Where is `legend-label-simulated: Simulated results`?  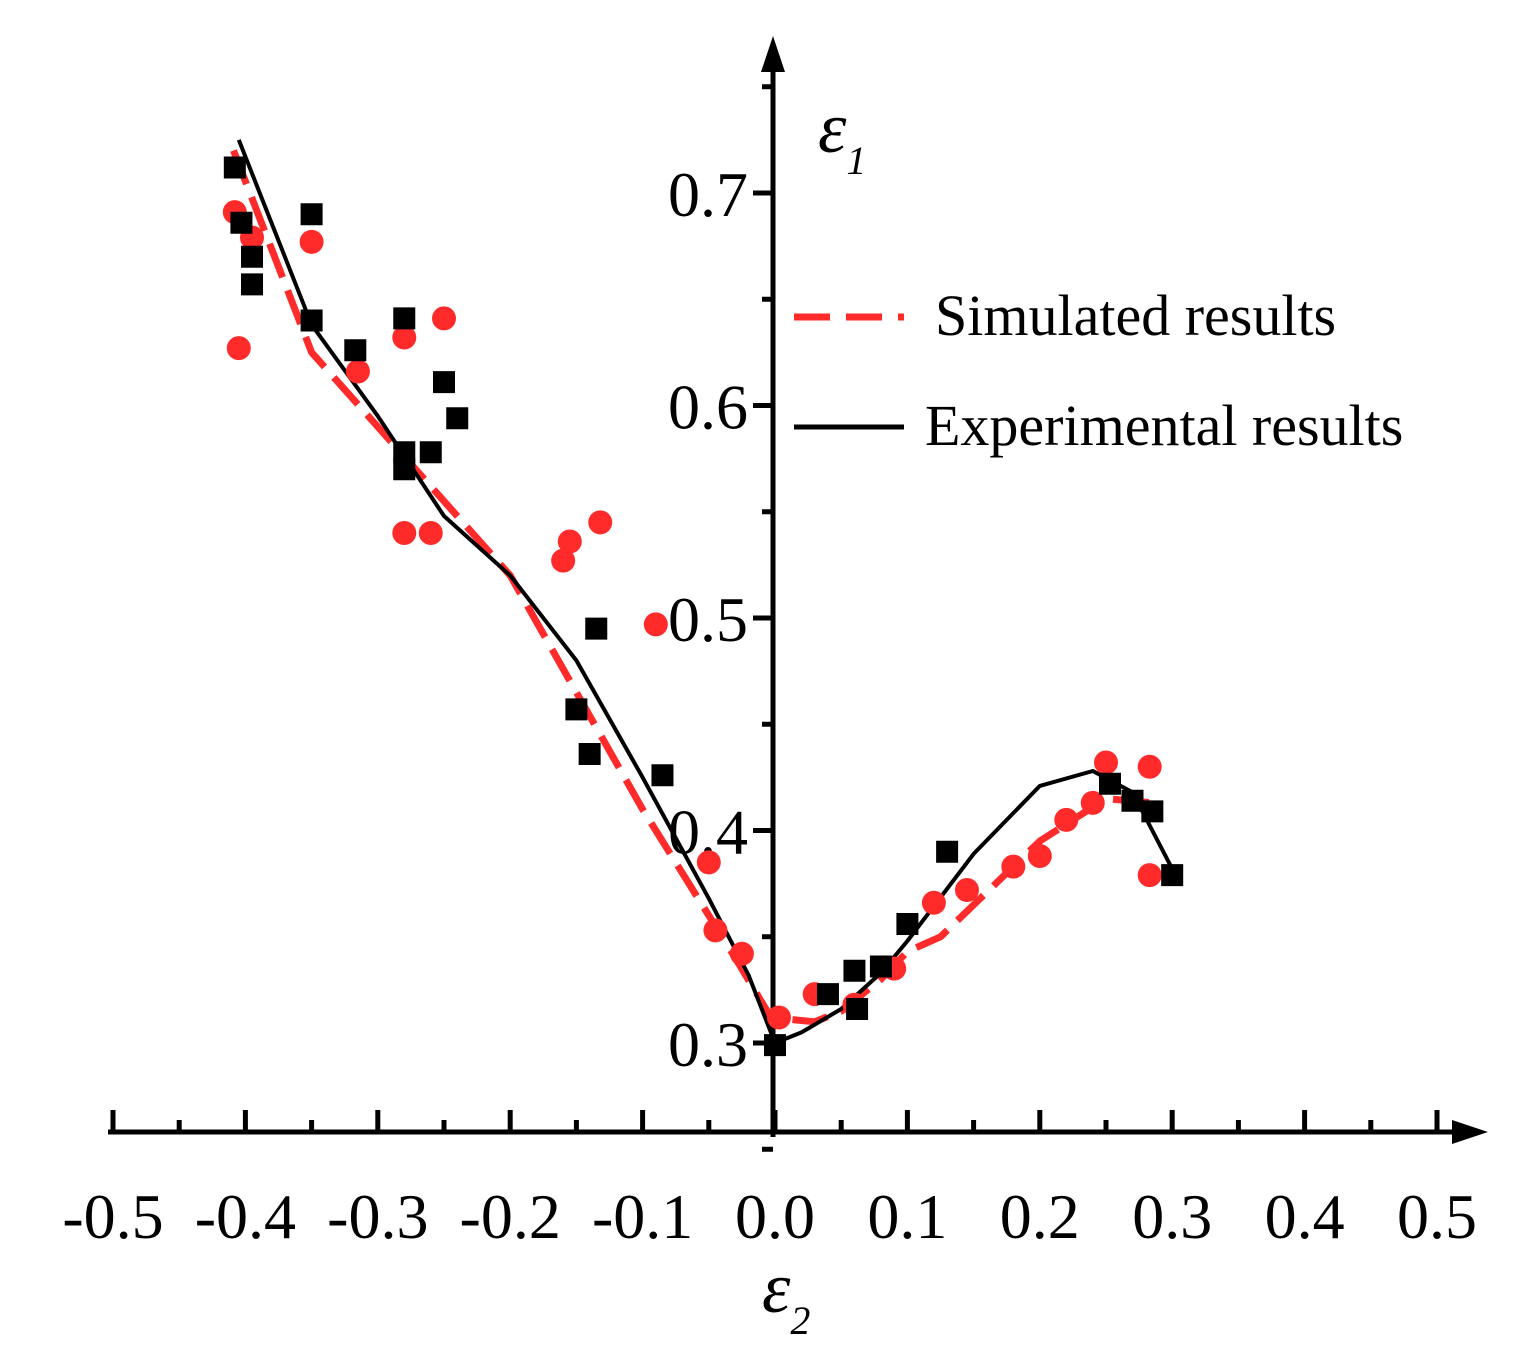 legend-label-simulated: Simulated results is located at coordinates (1135, 315).